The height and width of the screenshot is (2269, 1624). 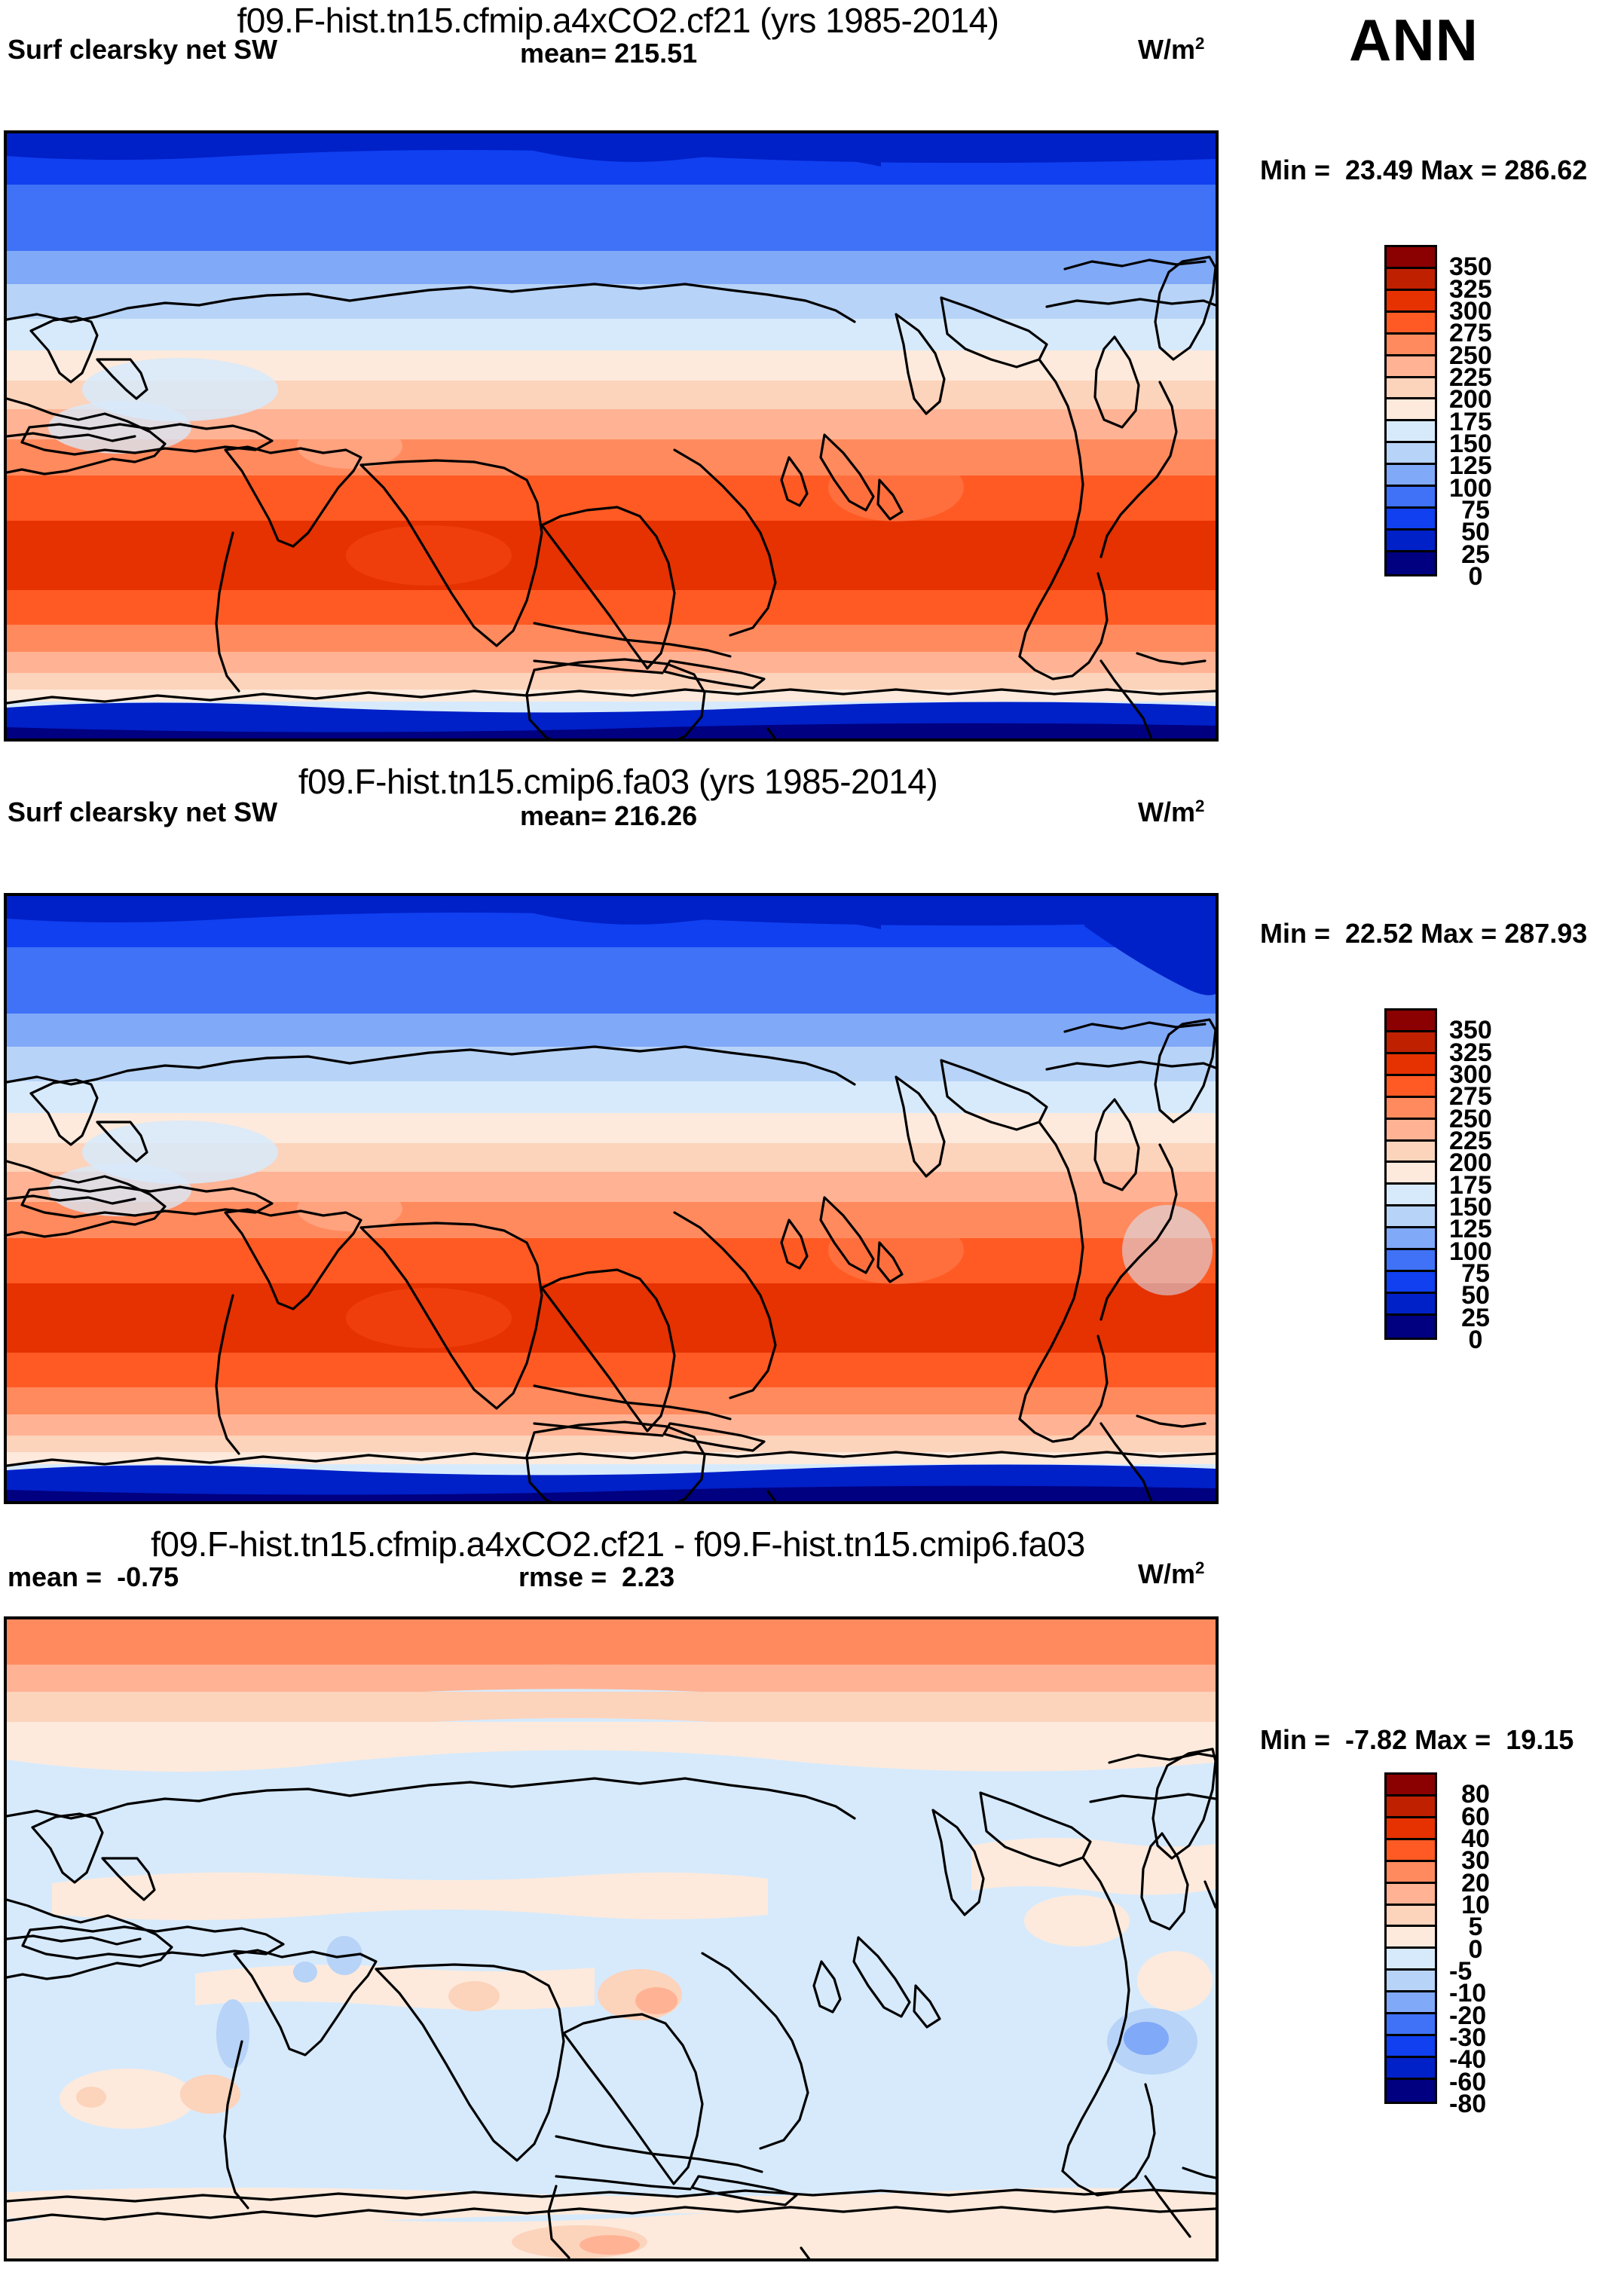 What do you see at coordinates (1475, 510) in the screenshot?
I see `colorbar-tick-label: 75` at bounding box center [1475, 510].